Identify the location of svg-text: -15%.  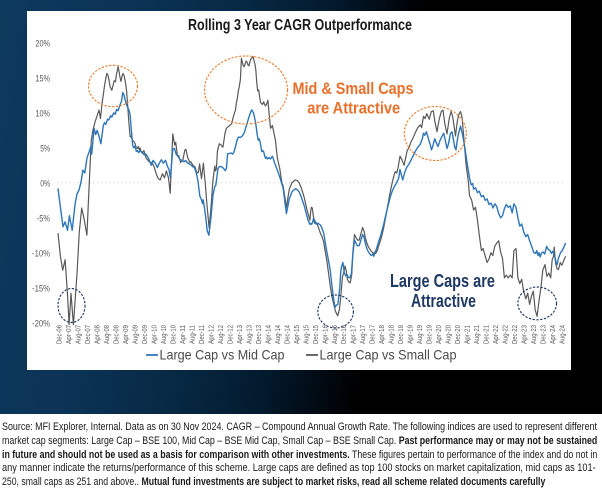
(41, 289).